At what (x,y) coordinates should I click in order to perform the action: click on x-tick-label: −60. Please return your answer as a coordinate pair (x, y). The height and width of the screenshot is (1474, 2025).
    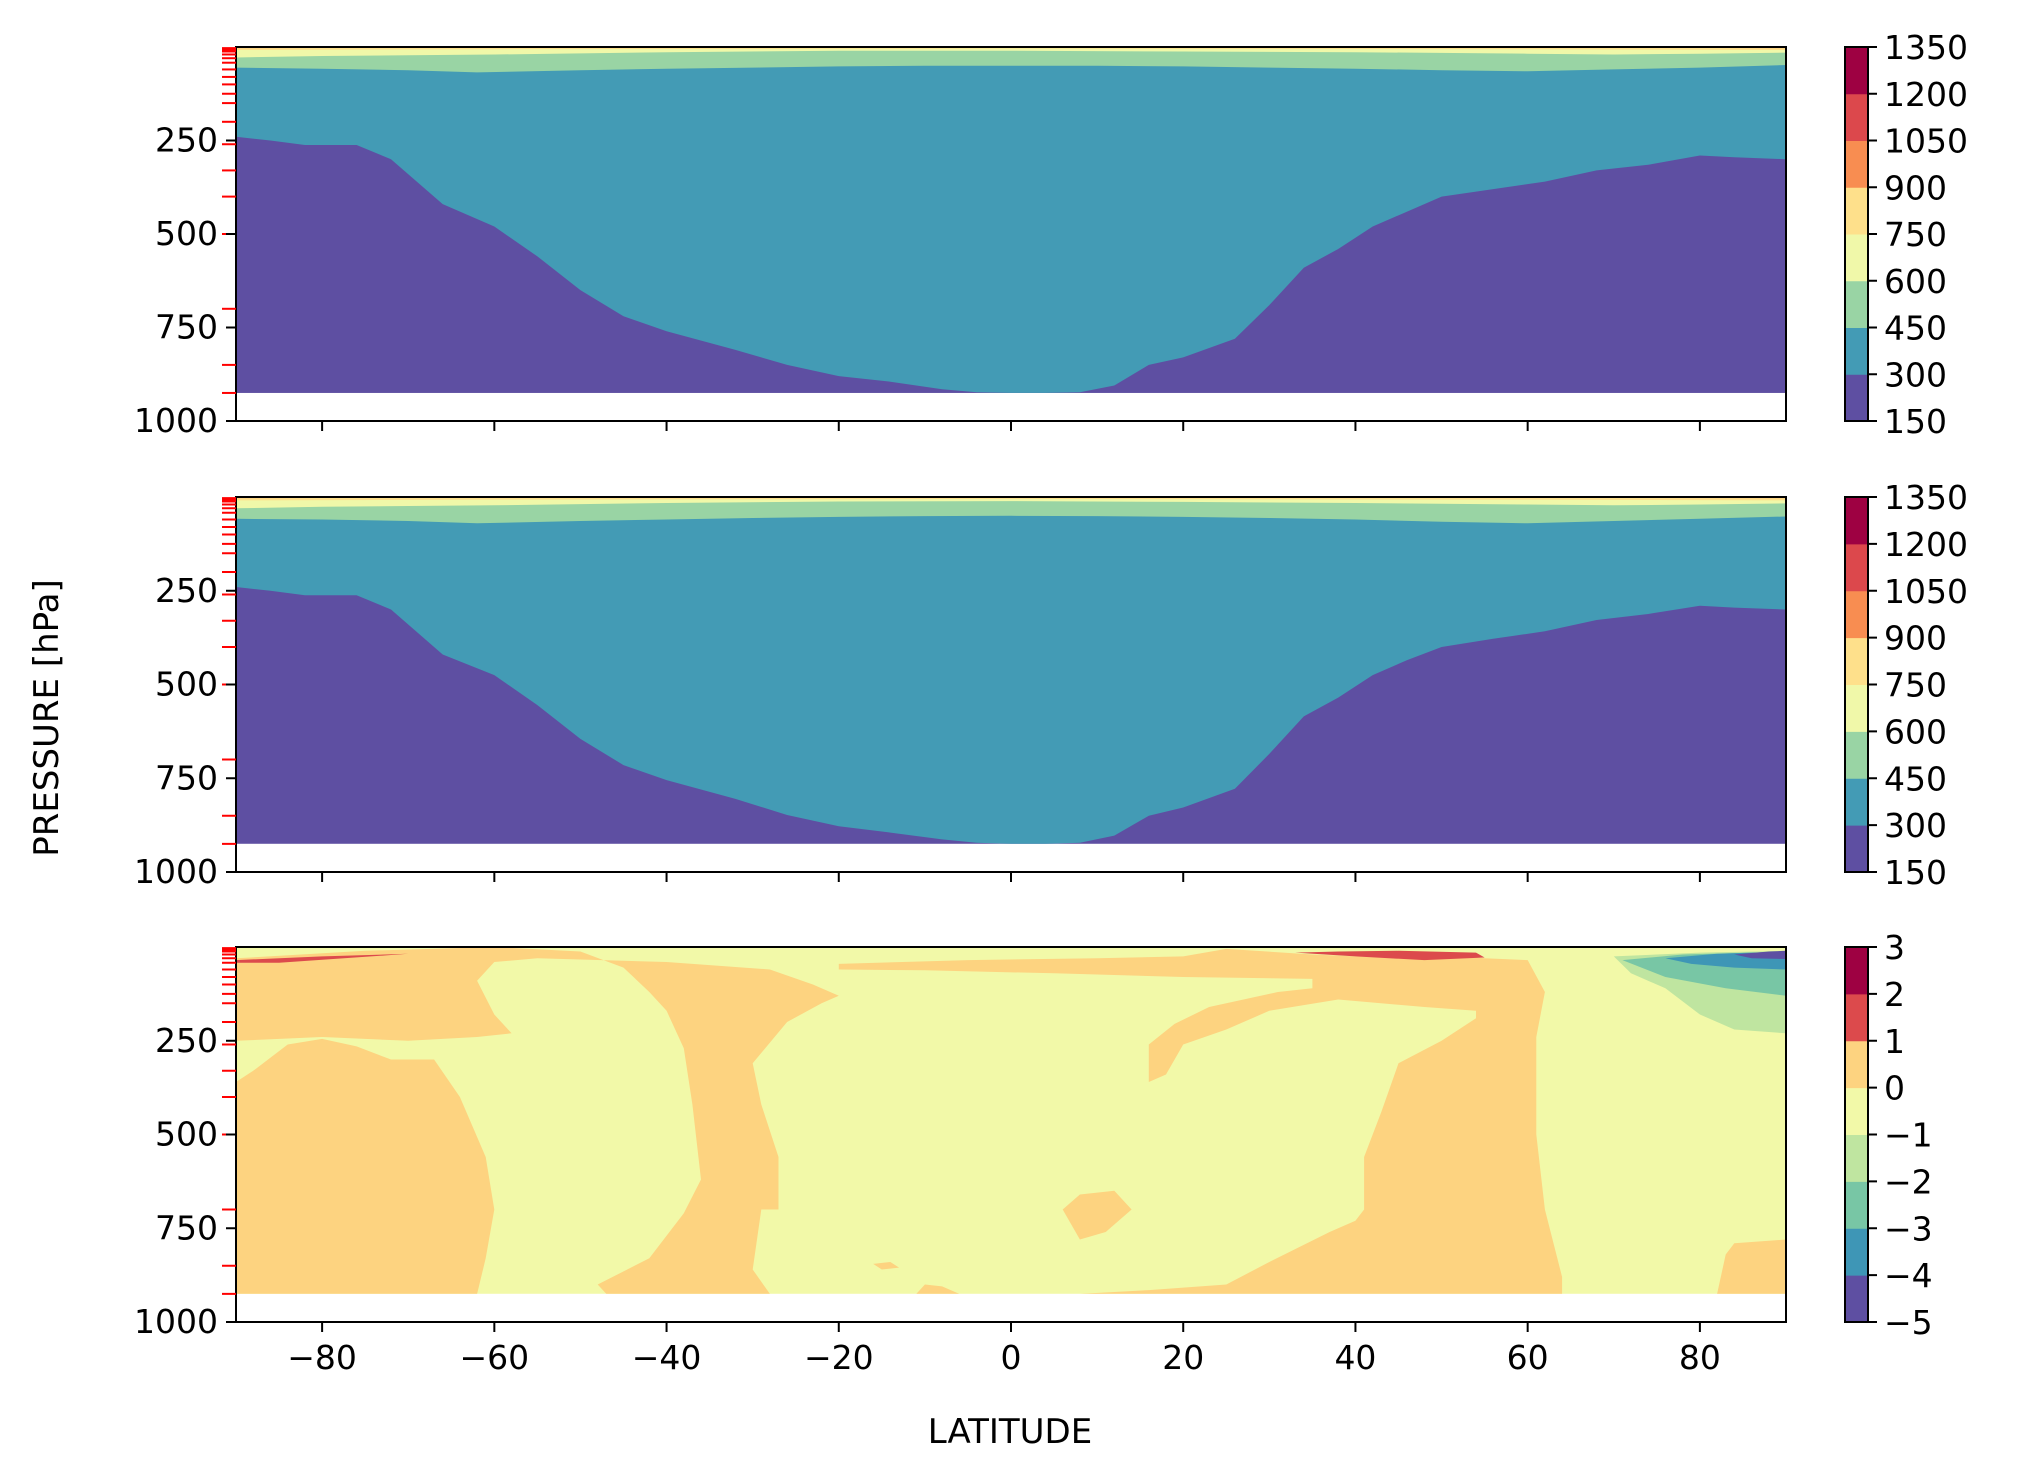
    Looking at the image, I should click on (495, 1357).